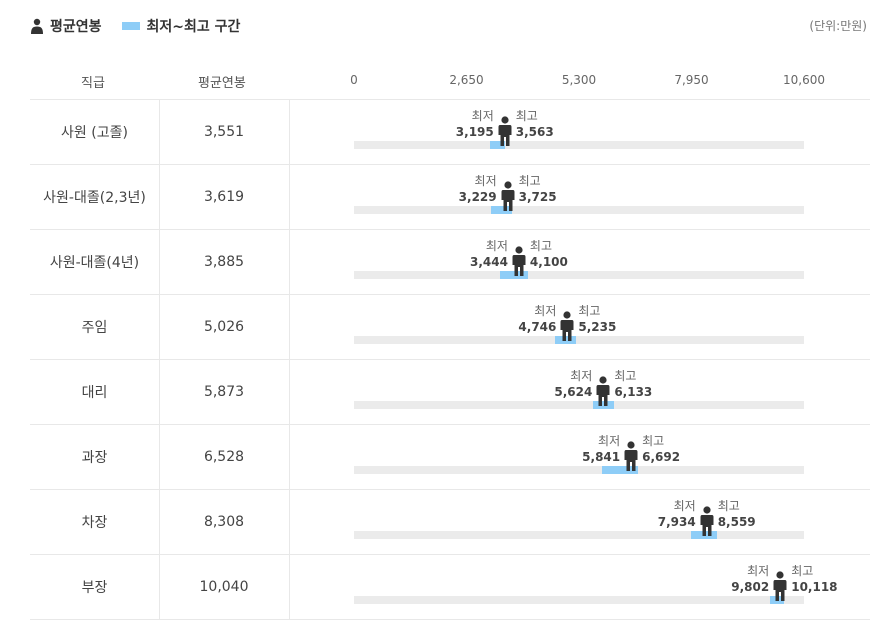 Image resolution: width=887 pixels, height=630 pixels. What do you see at coordinates (736, 514) in the screenshot?
I see `max-label: 최고 8,559` at bounding box center [736, 514].